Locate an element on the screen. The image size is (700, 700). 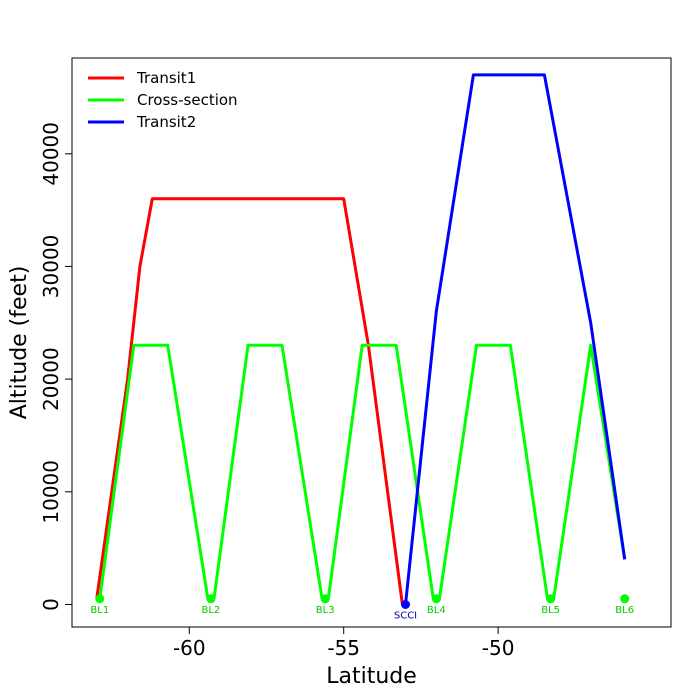
y-axis: 0 10000 20000 30000 40000 is located at coordinates (55, 366).